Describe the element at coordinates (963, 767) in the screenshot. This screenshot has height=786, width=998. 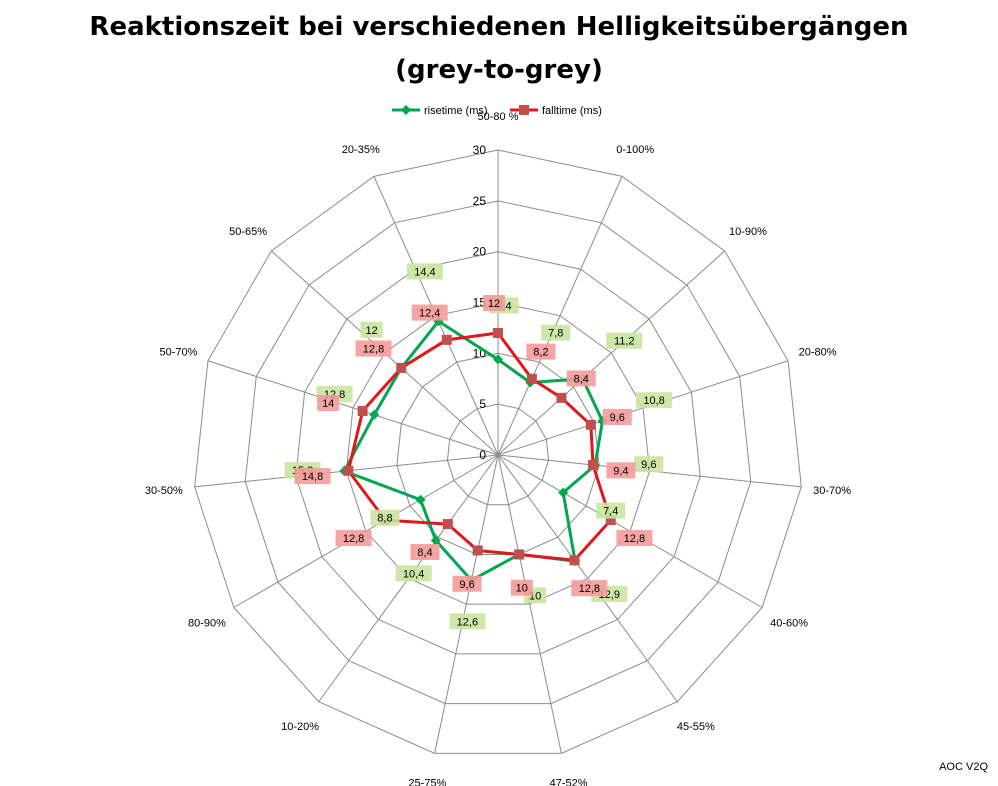
I see `footer-text: AOC V2Q` at that location.